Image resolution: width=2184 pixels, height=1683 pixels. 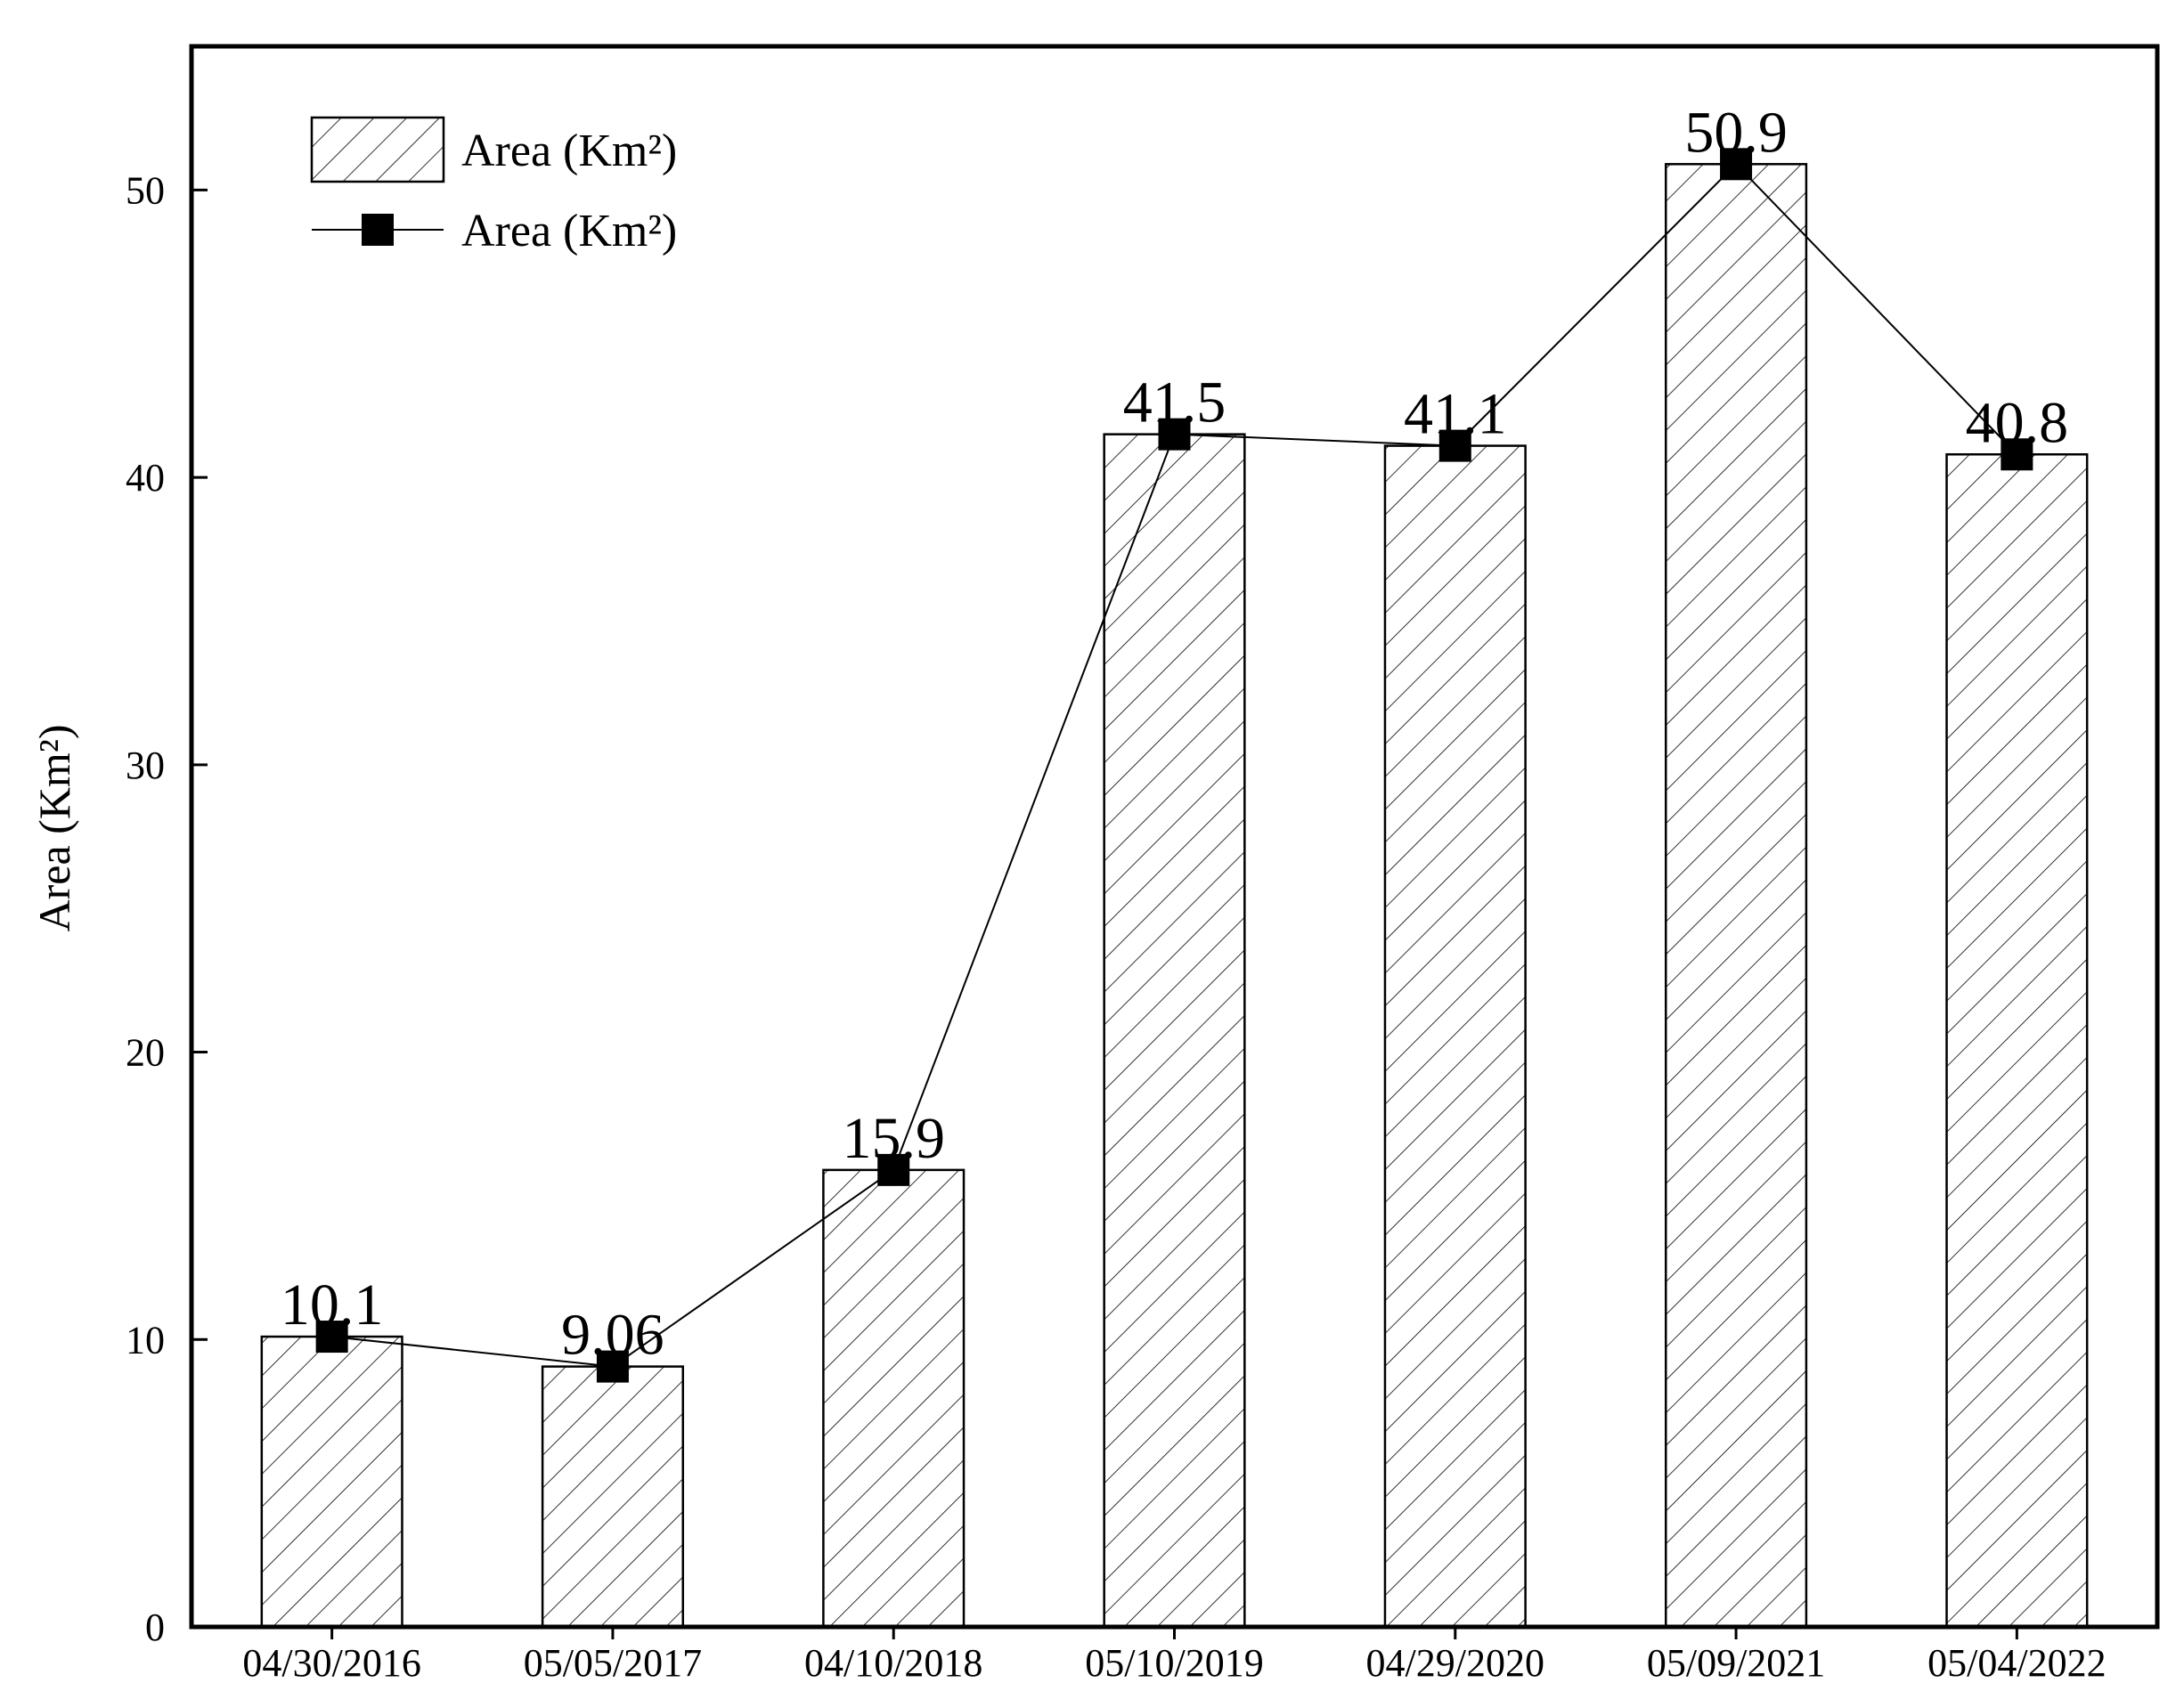 What do you see at coordinates (155, 1627) in the screenshot?
I see `y-tick-label: 0` at bounding box center [155, 1627].